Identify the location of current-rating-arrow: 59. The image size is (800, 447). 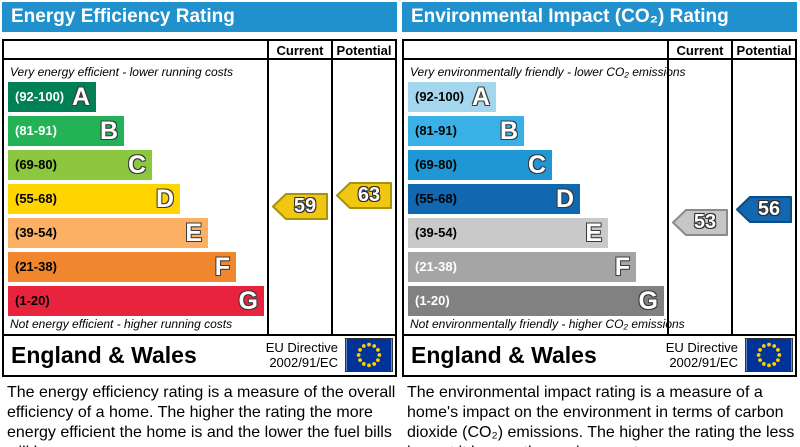
(300, 206).